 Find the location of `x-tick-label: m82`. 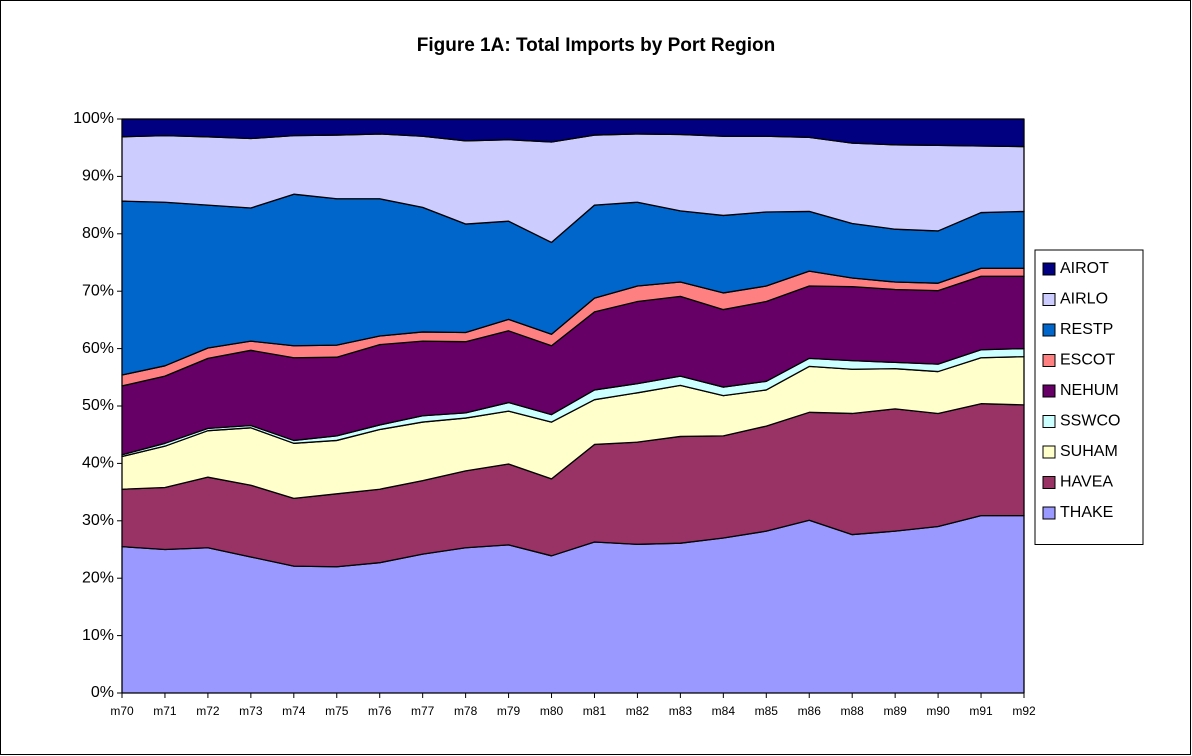

x-tick-label: m82 is located at coordinates (638, 711).